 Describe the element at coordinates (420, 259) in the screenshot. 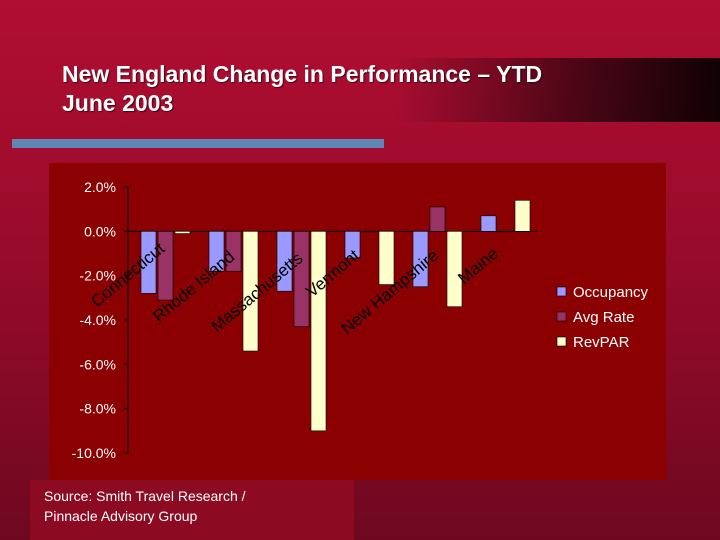

I see `bar-occupancy-new-hampshire` at that location.